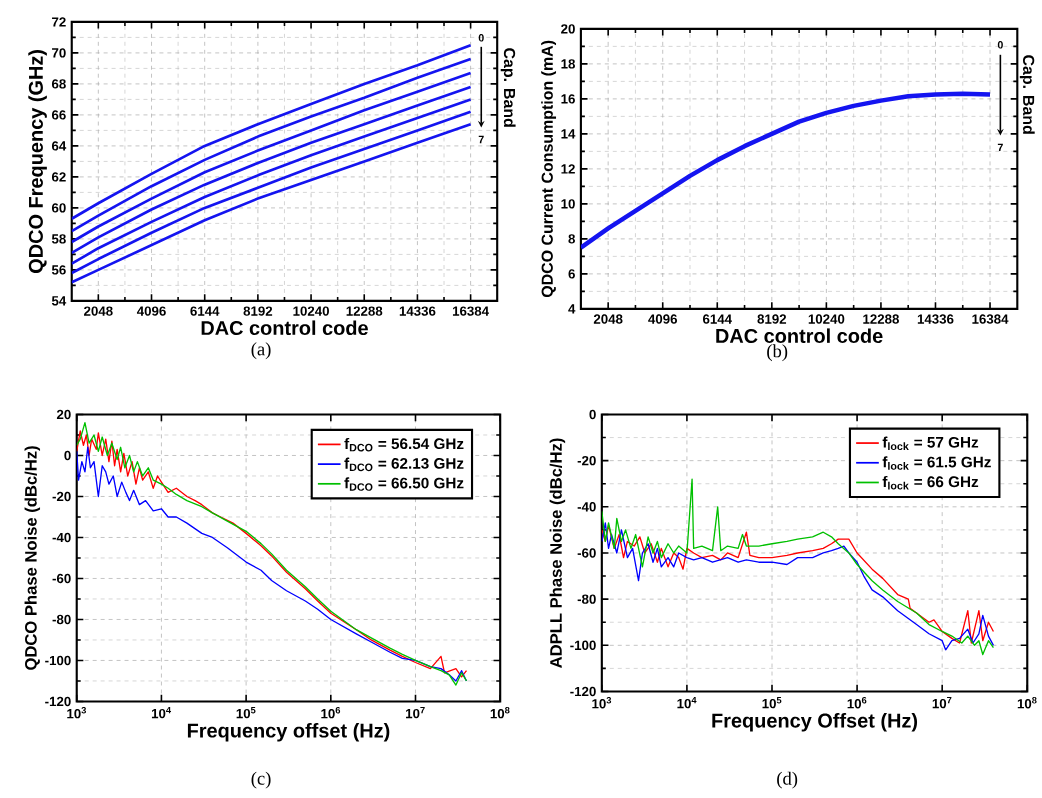 This screenshot has height=798, width=1042. I want to click on y-tick-label: 70, so click(59, 53).